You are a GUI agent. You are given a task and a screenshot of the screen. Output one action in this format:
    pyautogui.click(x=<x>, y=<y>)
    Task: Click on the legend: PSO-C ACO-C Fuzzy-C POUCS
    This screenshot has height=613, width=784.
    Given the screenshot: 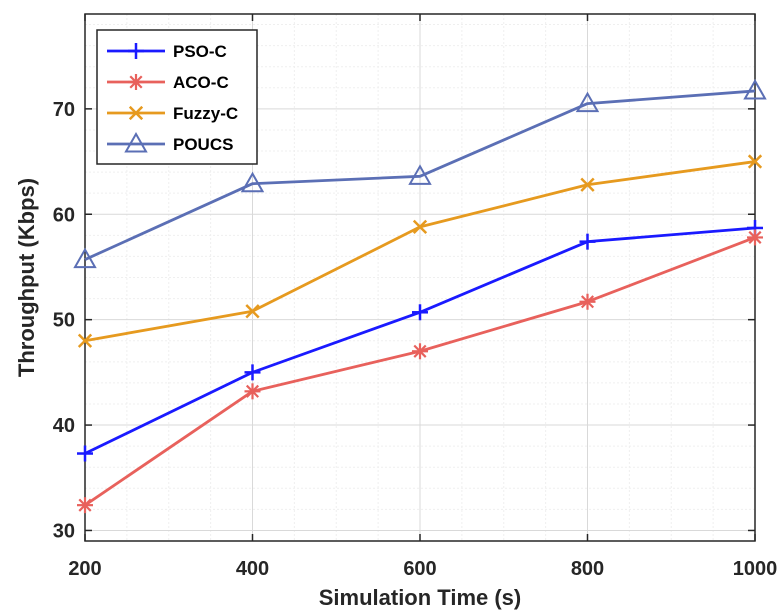 What is the action you would take?
    pyautogui.click(x=177, y=97)
    